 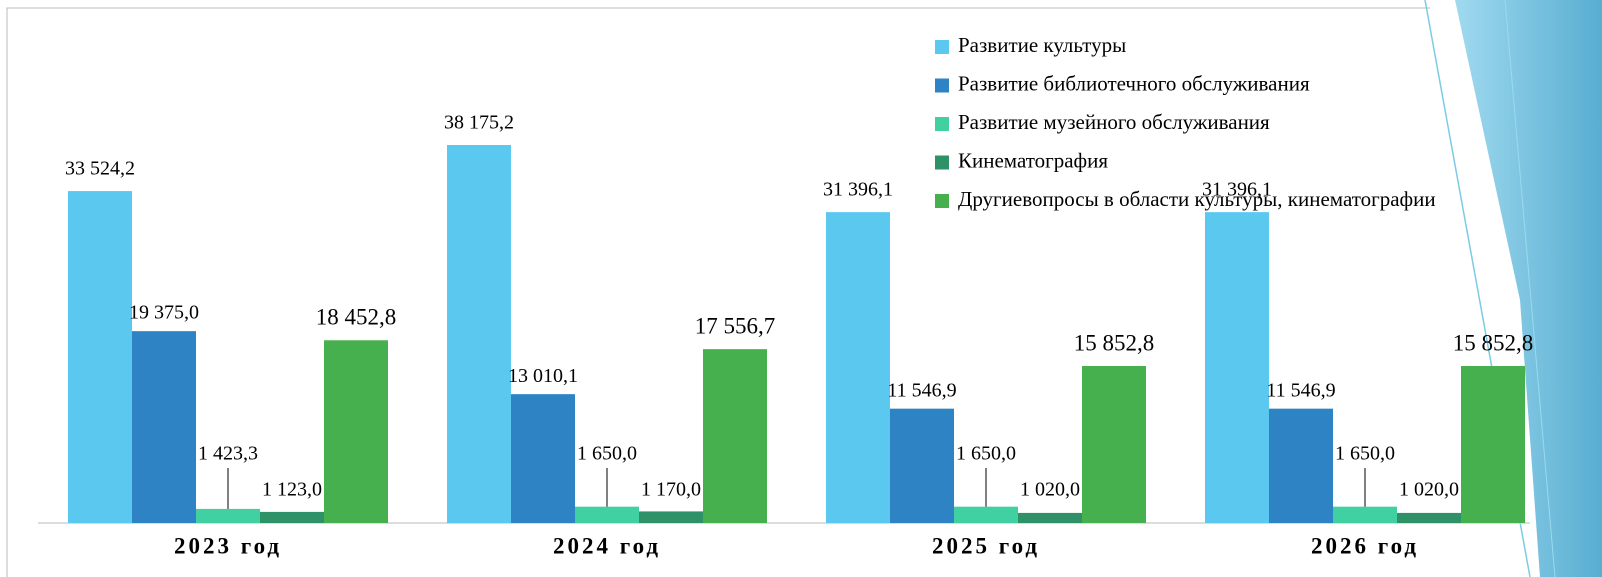 I want to click on value-label: 18 452,8, so click(x=356, y=317).